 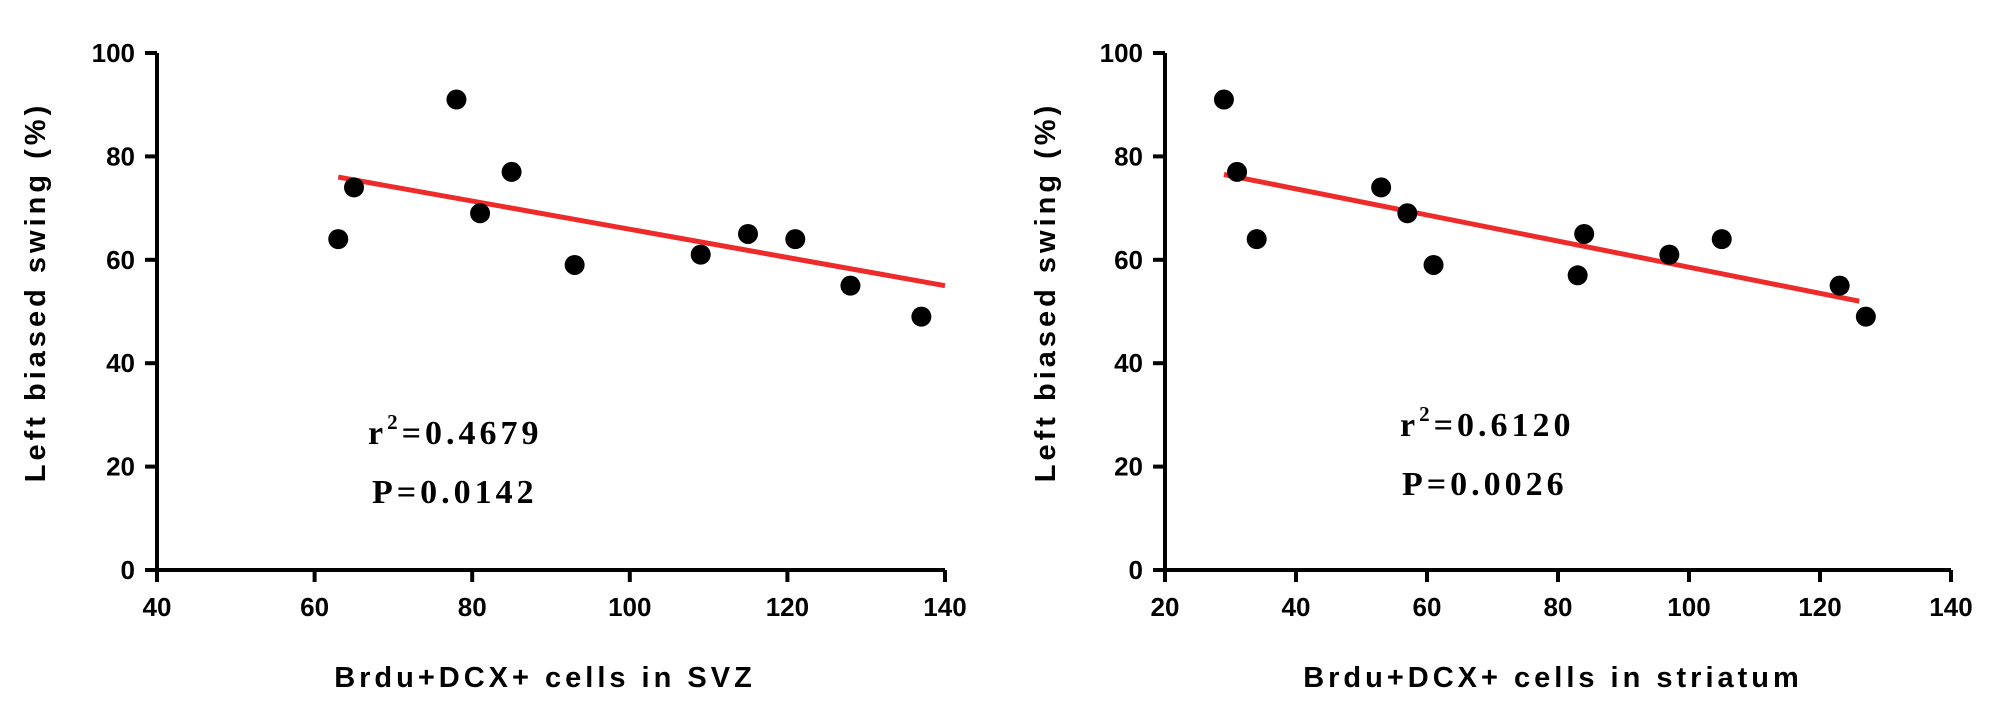 What do you see at coordinates (1485, 484) in the screenshot?
I see `p-value-label-striatum: P=0.0026` at bounding box center [1485, 484].